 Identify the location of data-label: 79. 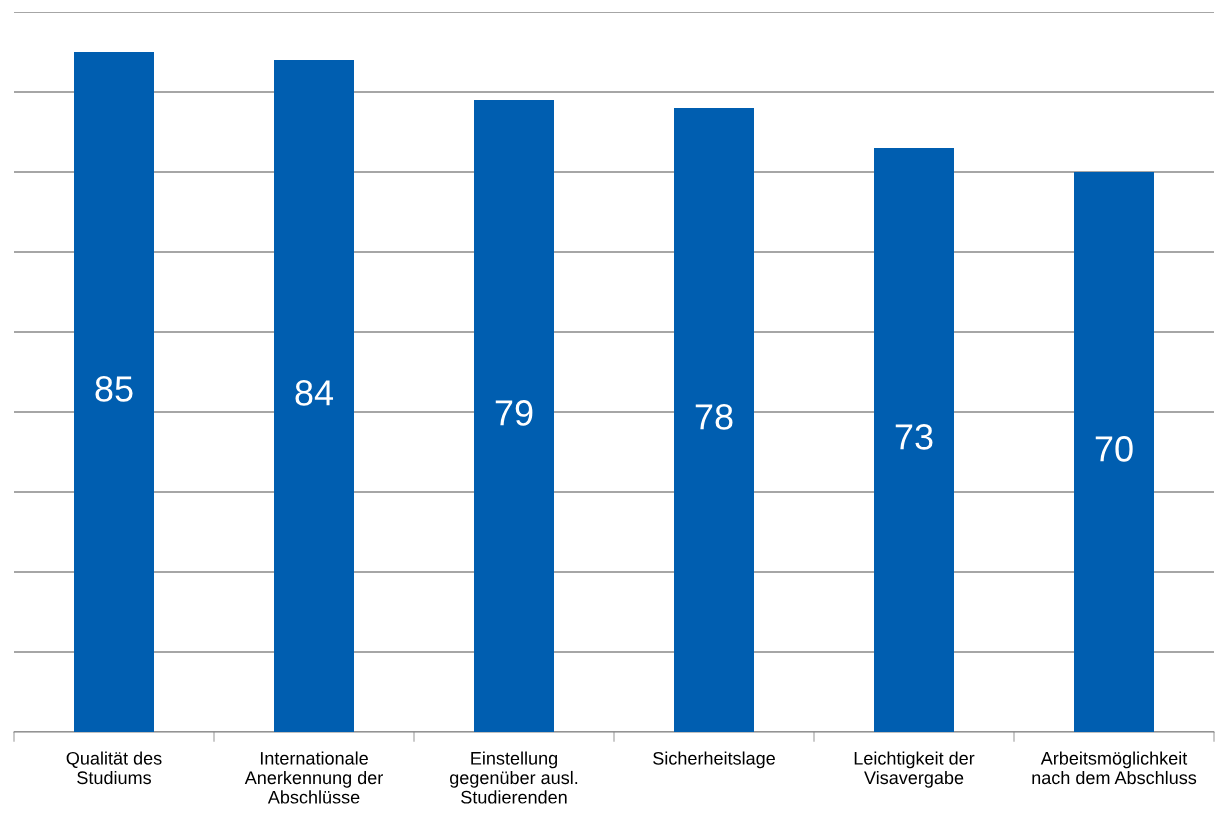
(514, 413).